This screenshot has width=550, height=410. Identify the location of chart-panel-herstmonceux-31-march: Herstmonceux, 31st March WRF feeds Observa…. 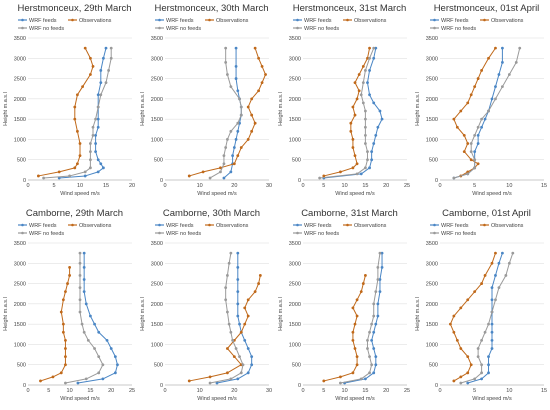
(343, 102).